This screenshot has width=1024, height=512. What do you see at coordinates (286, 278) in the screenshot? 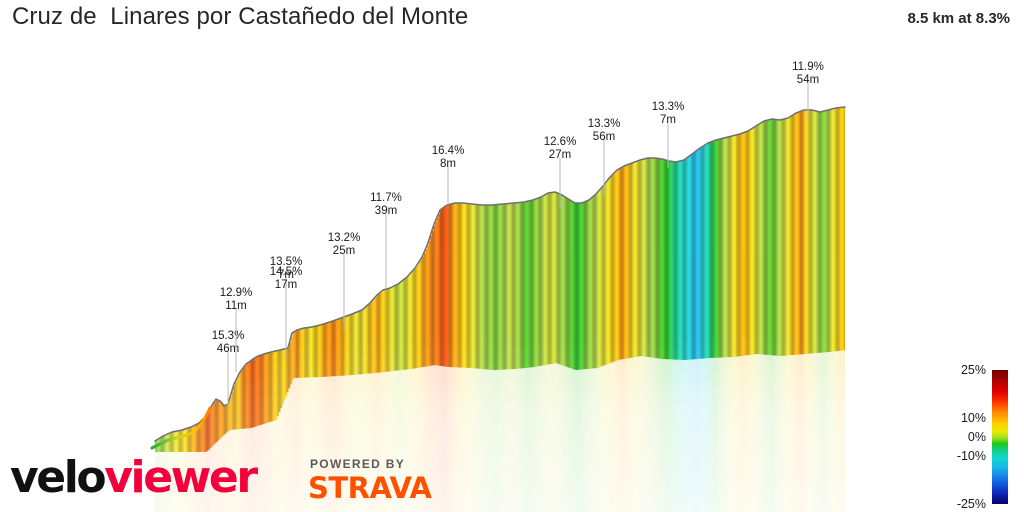
I see `callout-text: 14.5% 17m` at bounding box center [286, 278].